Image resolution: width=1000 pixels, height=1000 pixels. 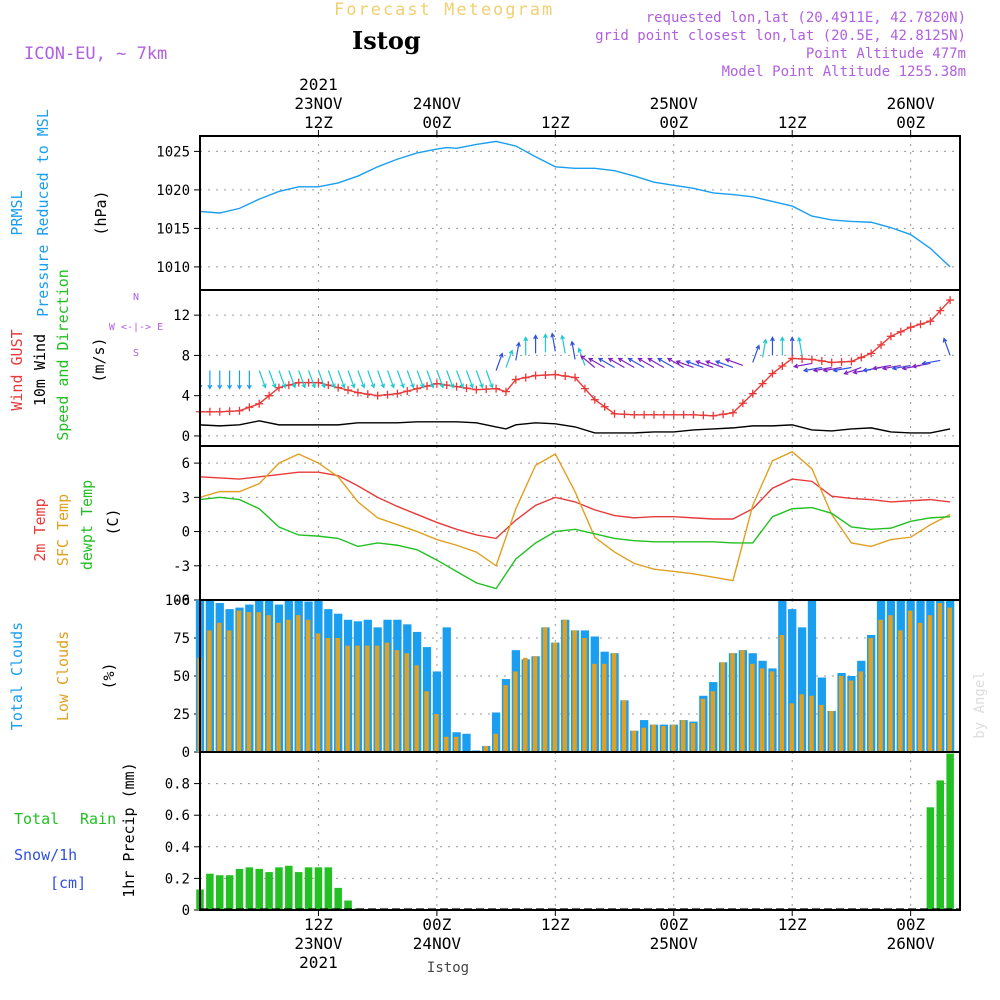 What do you see at coordinates (885, 54) in the screenshot?
I see `point-altitude: Point Altitude 477m` at bounding box center [885, 54].